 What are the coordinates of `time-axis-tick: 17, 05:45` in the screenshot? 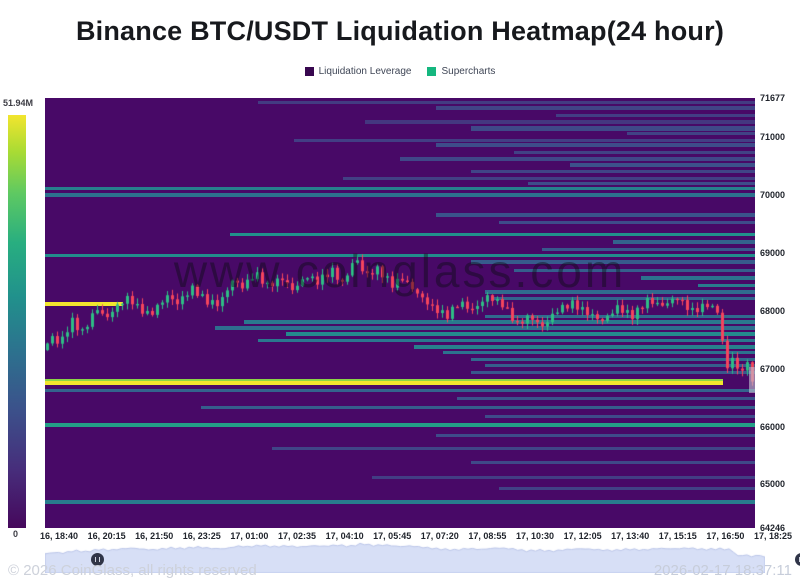 It's located at (392, 536).